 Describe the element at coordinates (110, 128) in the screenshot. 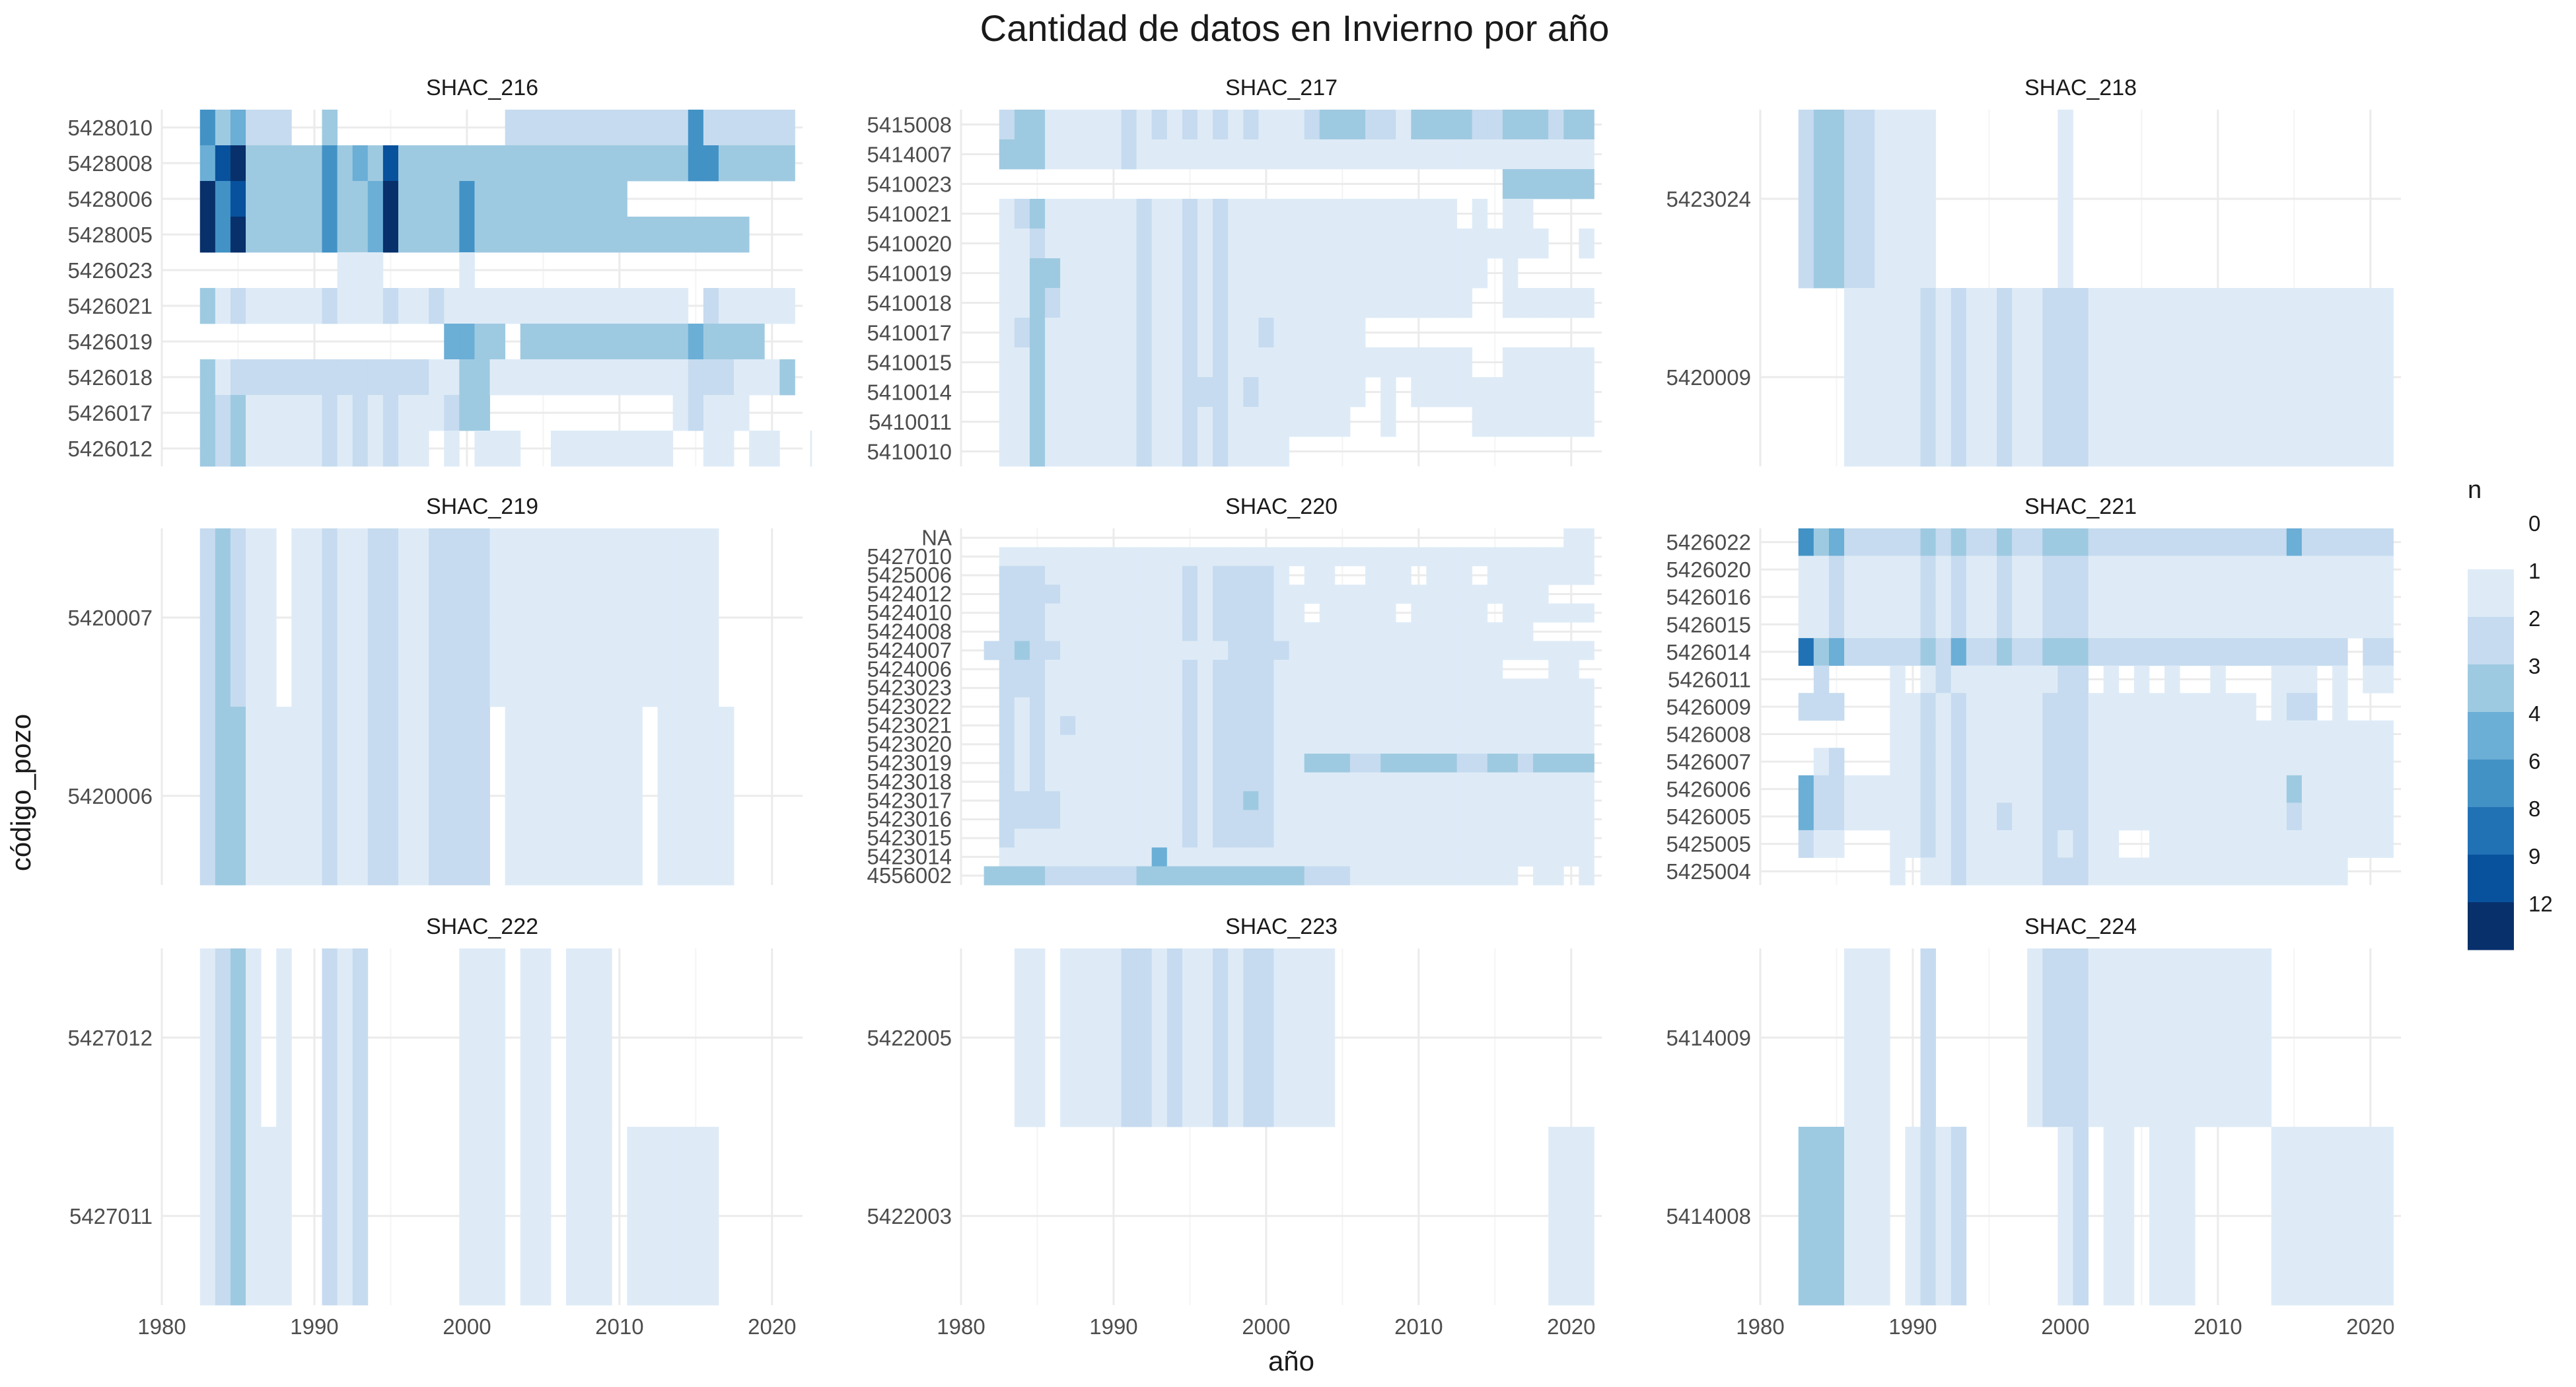

I see `y-tick-label: 5428010` at that location.